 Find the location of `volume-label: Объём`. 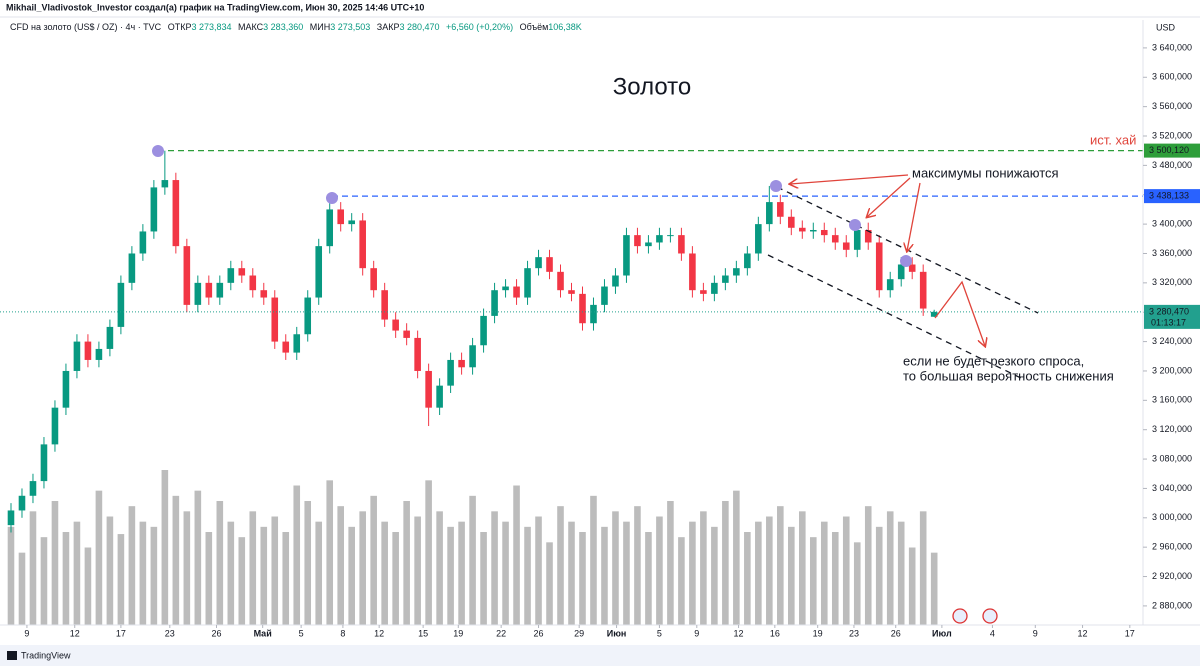

volume-label: Объём is located at coordinates (534, 27).